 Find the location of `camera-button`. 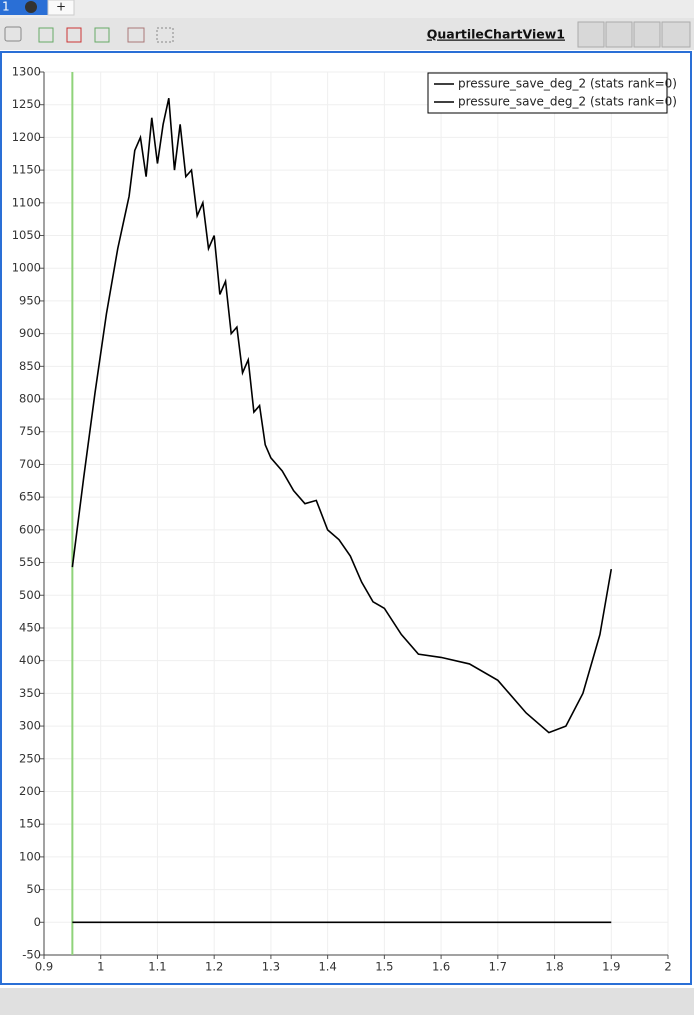

camera-button is located at coordinates (13, 34).